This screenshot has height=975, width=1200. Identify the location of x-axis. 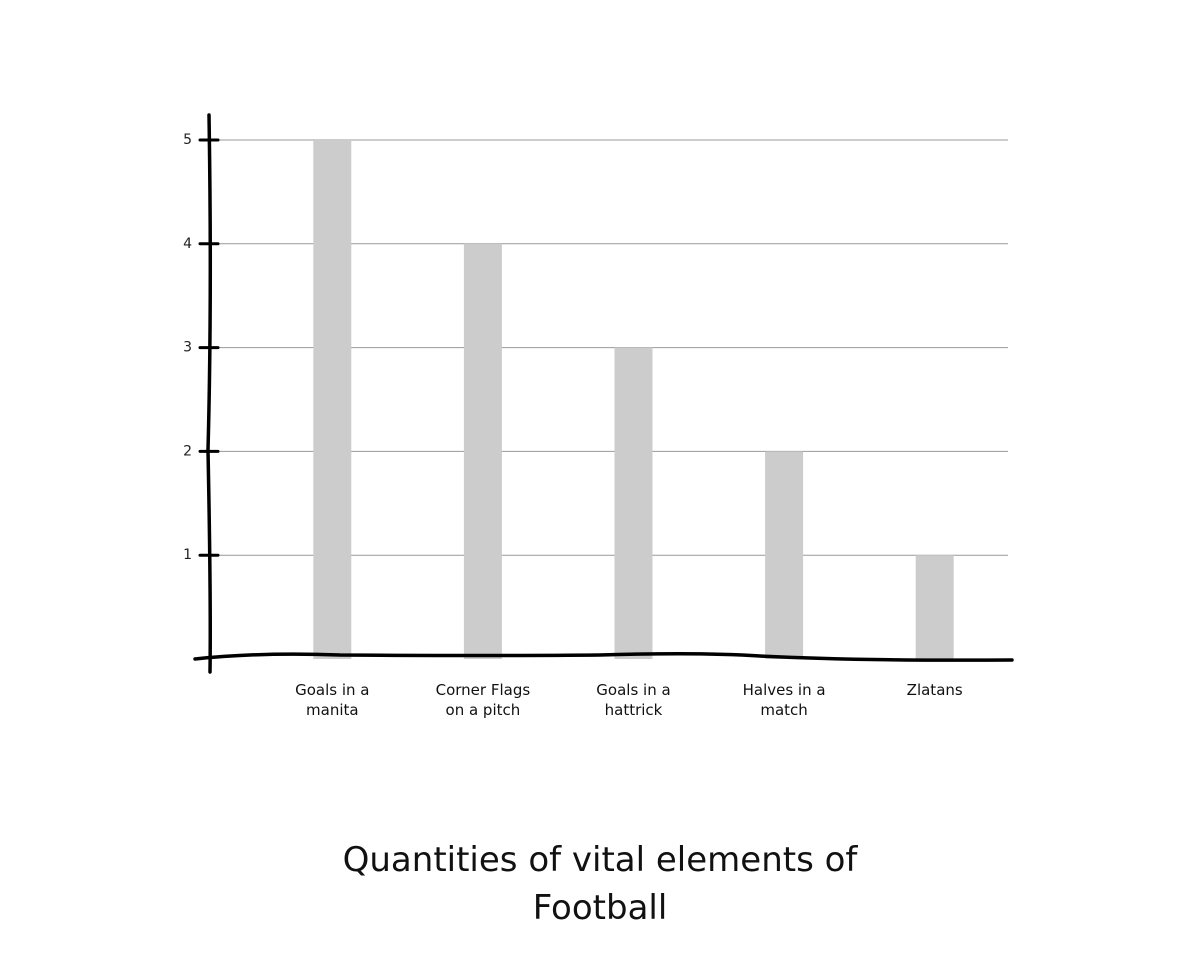
(603, 656).